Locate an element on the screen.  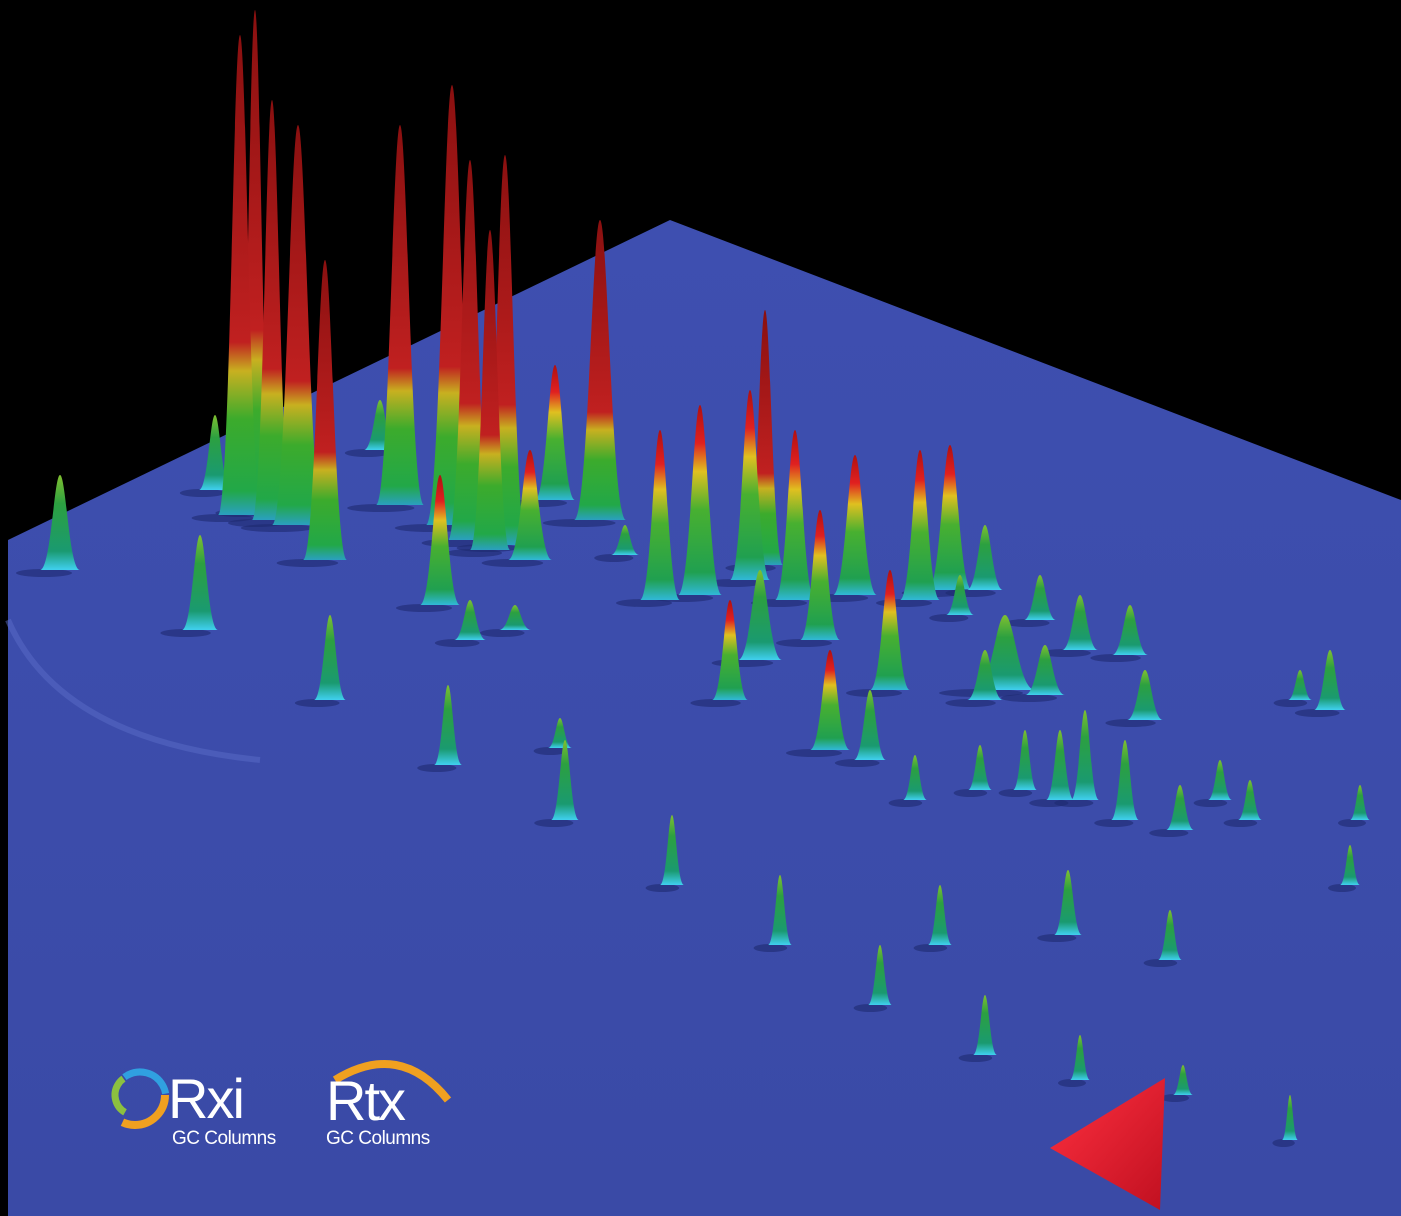
logo-arc is located at coordinates (392, 1081).